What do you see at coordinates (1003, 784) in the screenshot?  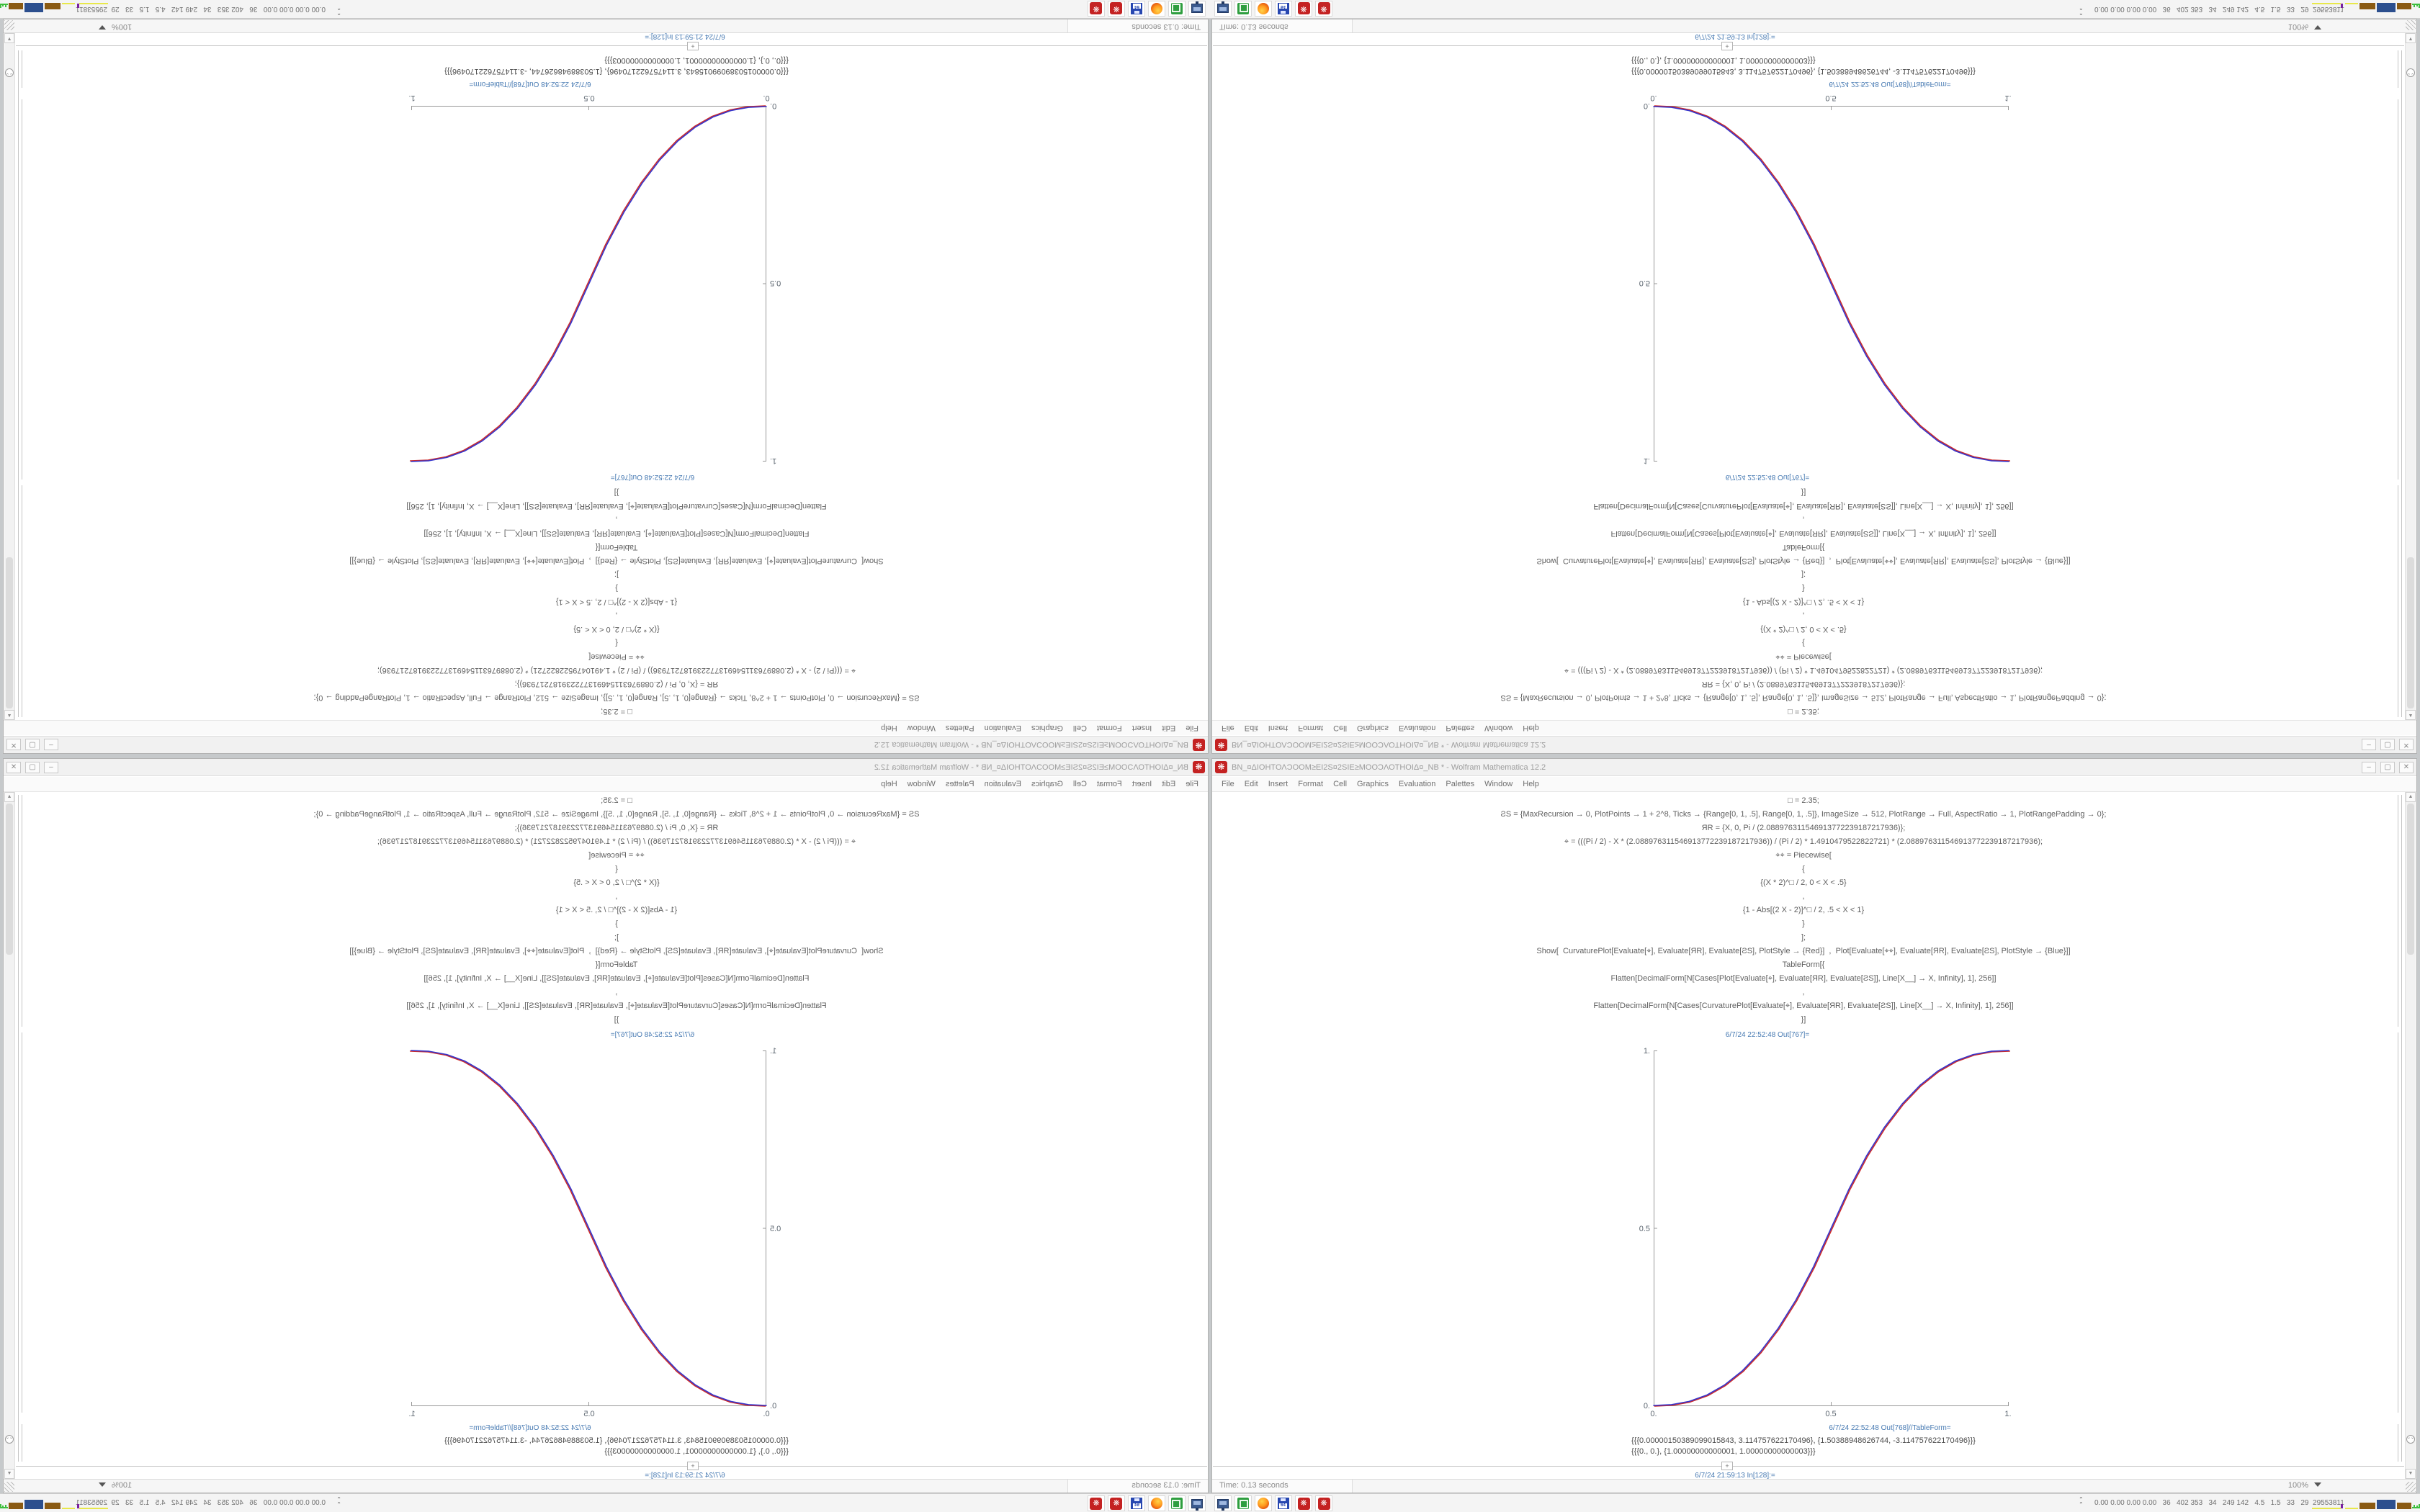 I see `menu-item: Evaluation` at bounding box center [1003, 784].